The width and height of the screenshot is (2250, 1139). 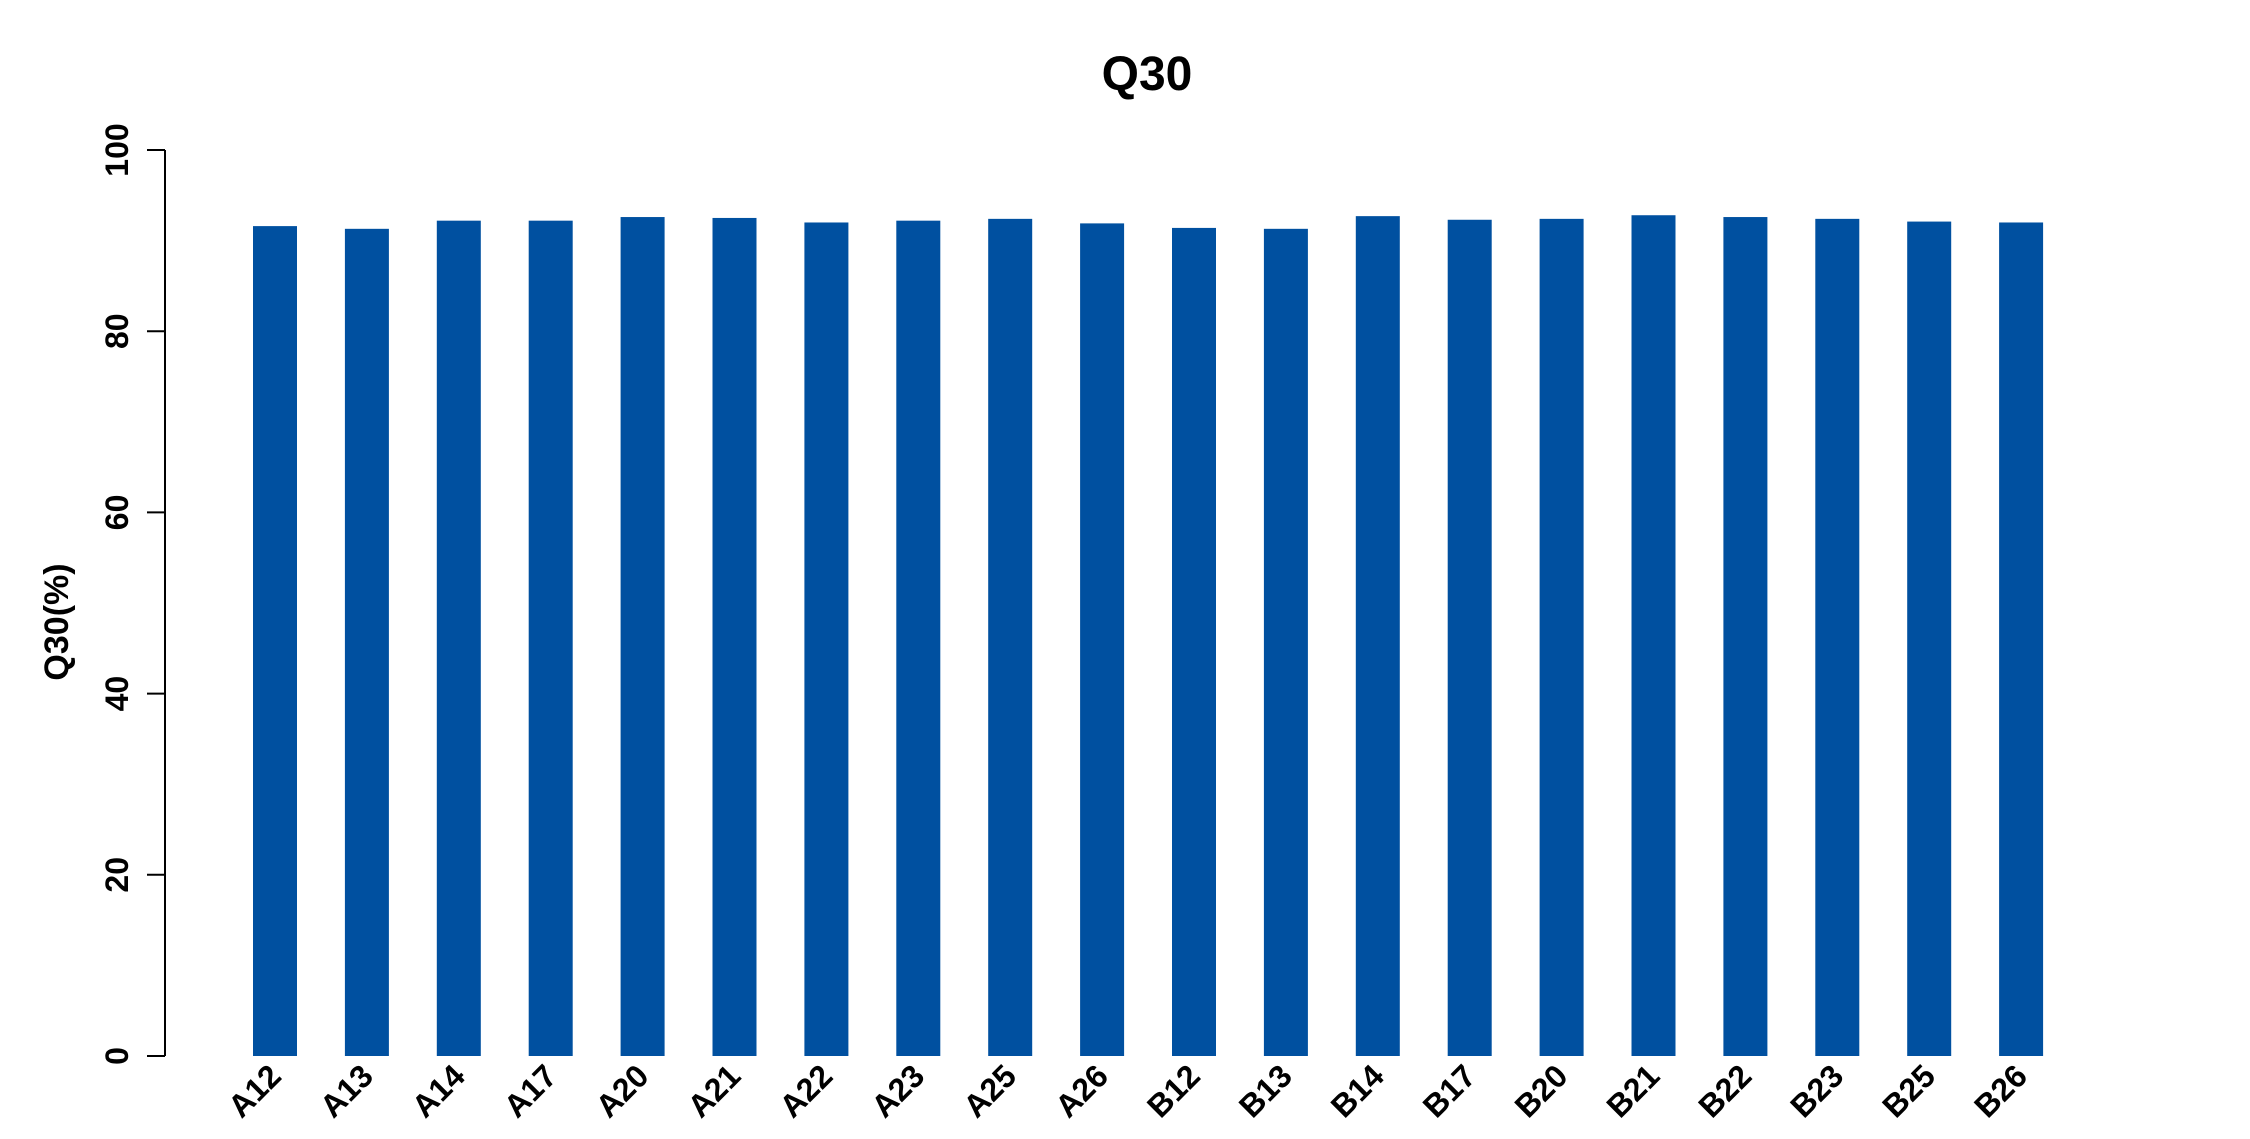 What do you see at coordinates (1929, 639) in the screenshot?
I see `bar-b25` at bounding box center [1929, 639].